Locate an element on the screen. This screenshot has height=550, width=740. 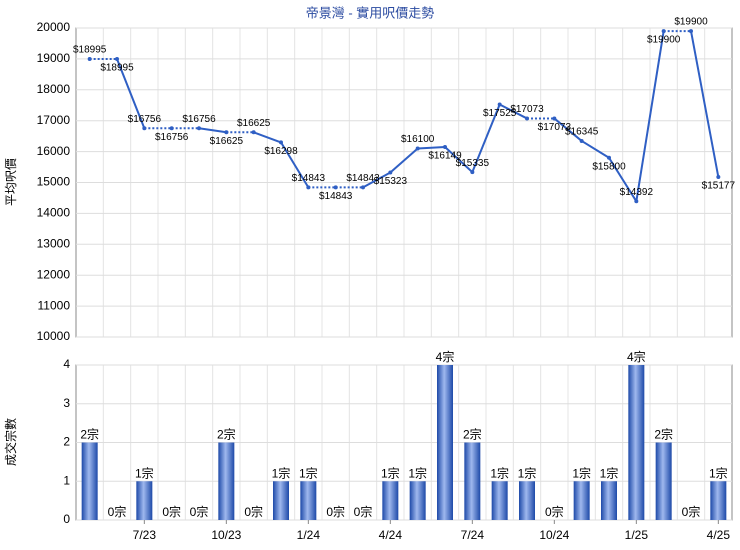
data-label: $17525 is located at coordinates (500, 113).